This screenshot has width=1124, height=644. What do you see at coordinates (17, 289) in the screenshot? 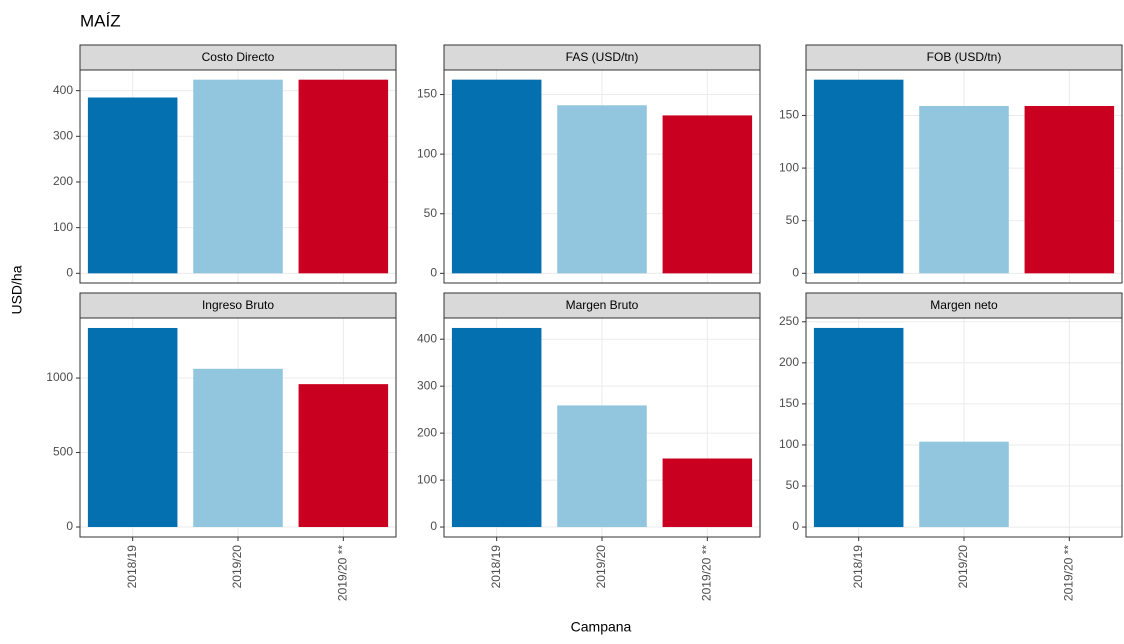
I see `y-axis-label: USD/ha` at bounding box center [17, 289].